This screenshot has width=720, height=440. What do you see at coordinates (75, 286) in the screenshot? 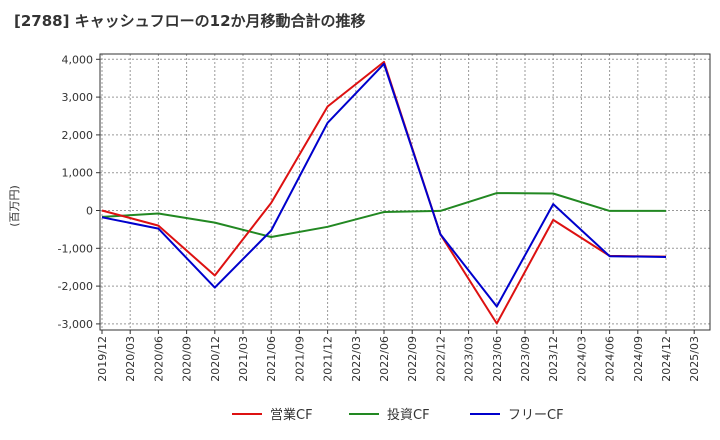
I see `y-tick-label: -2,000` at bounding box center [75, 286].